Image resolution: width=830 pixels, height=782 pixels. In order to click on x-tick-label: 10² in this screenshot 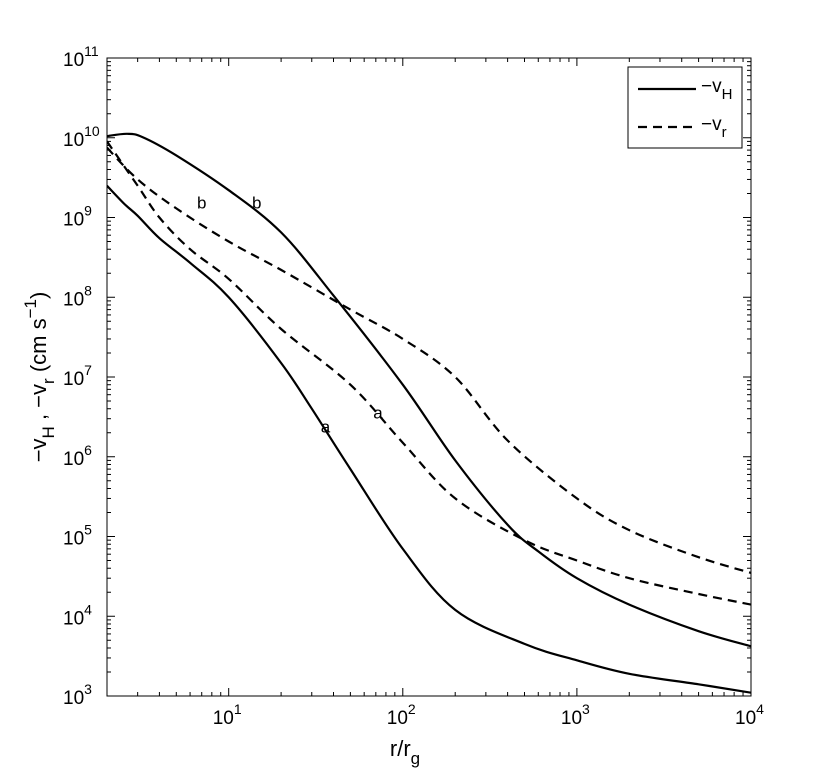, I will do `click(401, 715)`.